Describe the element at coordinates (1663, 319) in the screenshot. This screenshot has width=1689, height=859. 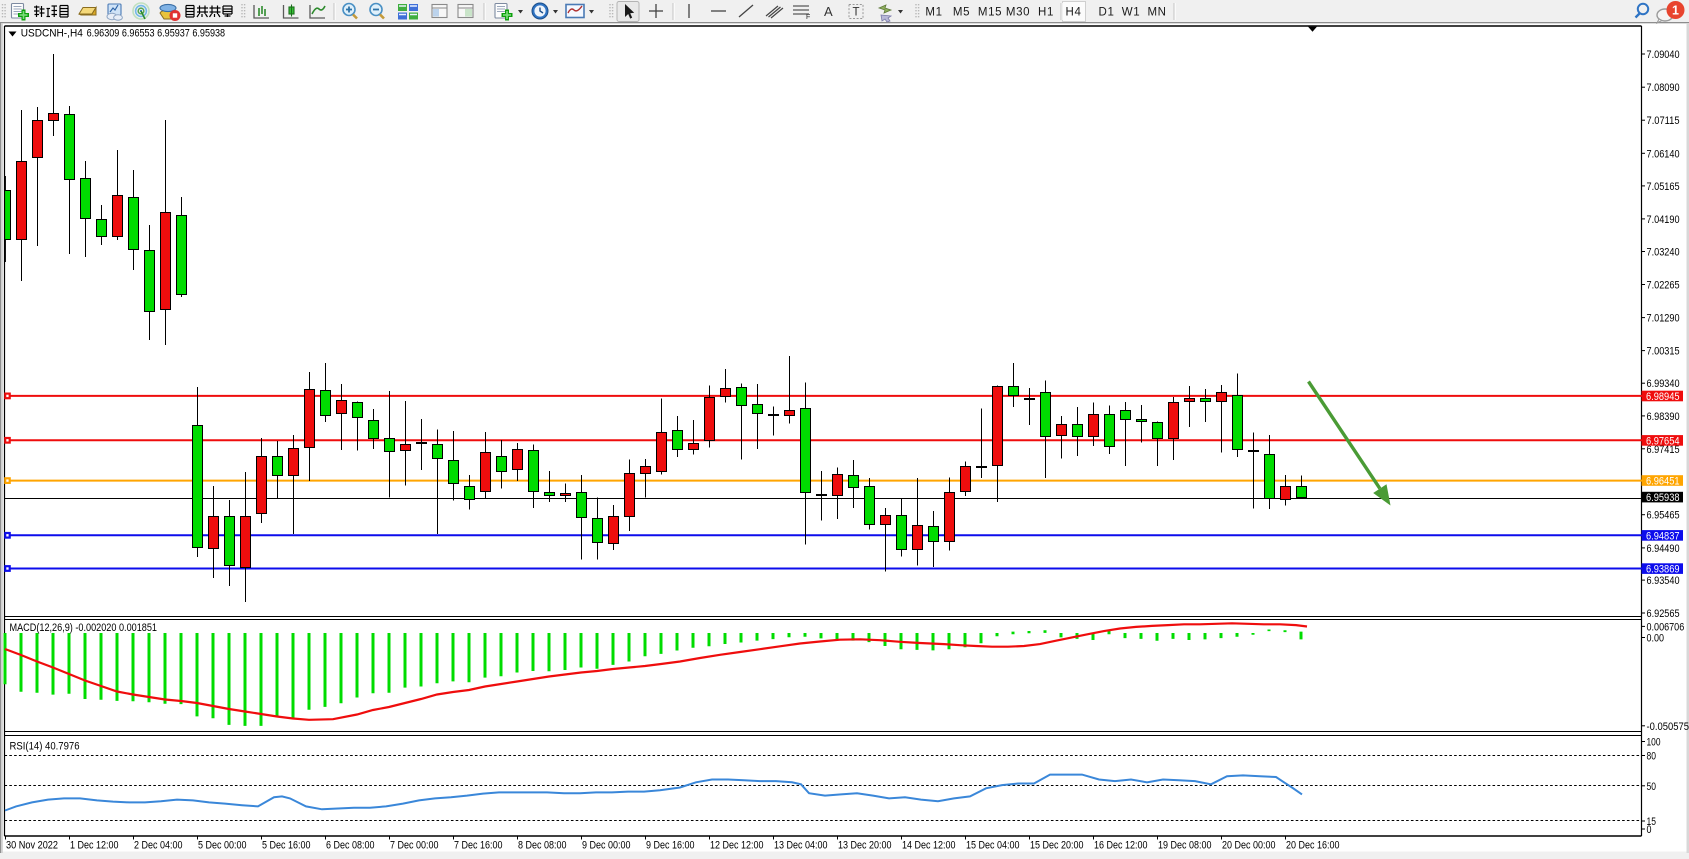
I see `svg-text: 7.01290` at that location.